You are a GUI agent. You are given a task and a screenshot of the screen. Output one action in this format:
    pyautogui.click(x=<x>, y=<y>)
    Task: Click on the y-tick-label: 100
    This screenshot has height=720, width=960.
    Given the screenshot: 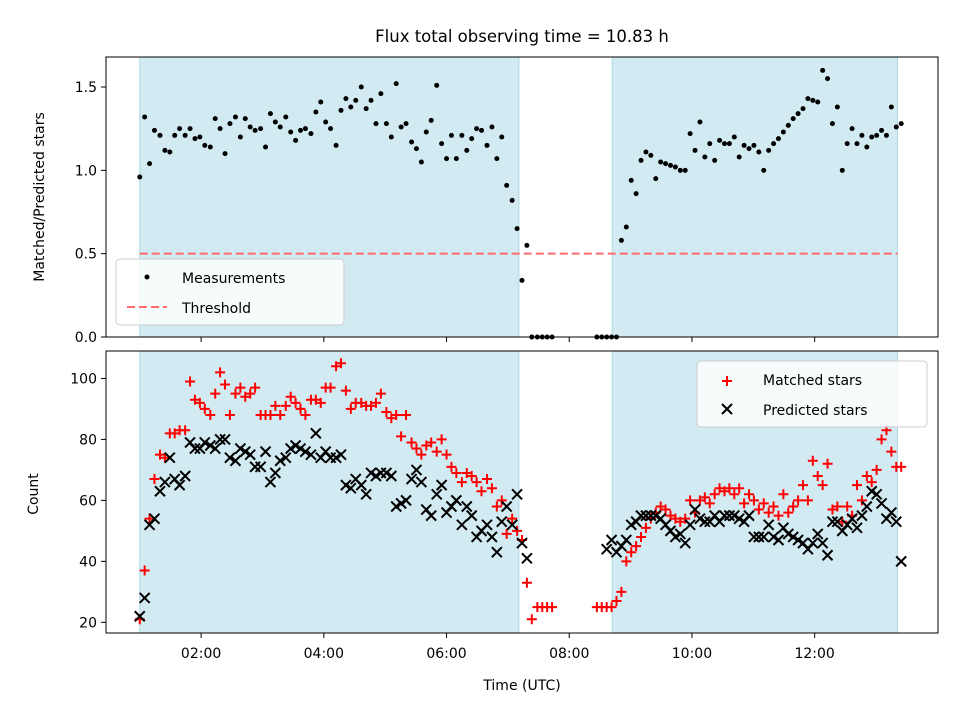 What is the action you would take?
    pyautogui.click(x=83, y=379)
    